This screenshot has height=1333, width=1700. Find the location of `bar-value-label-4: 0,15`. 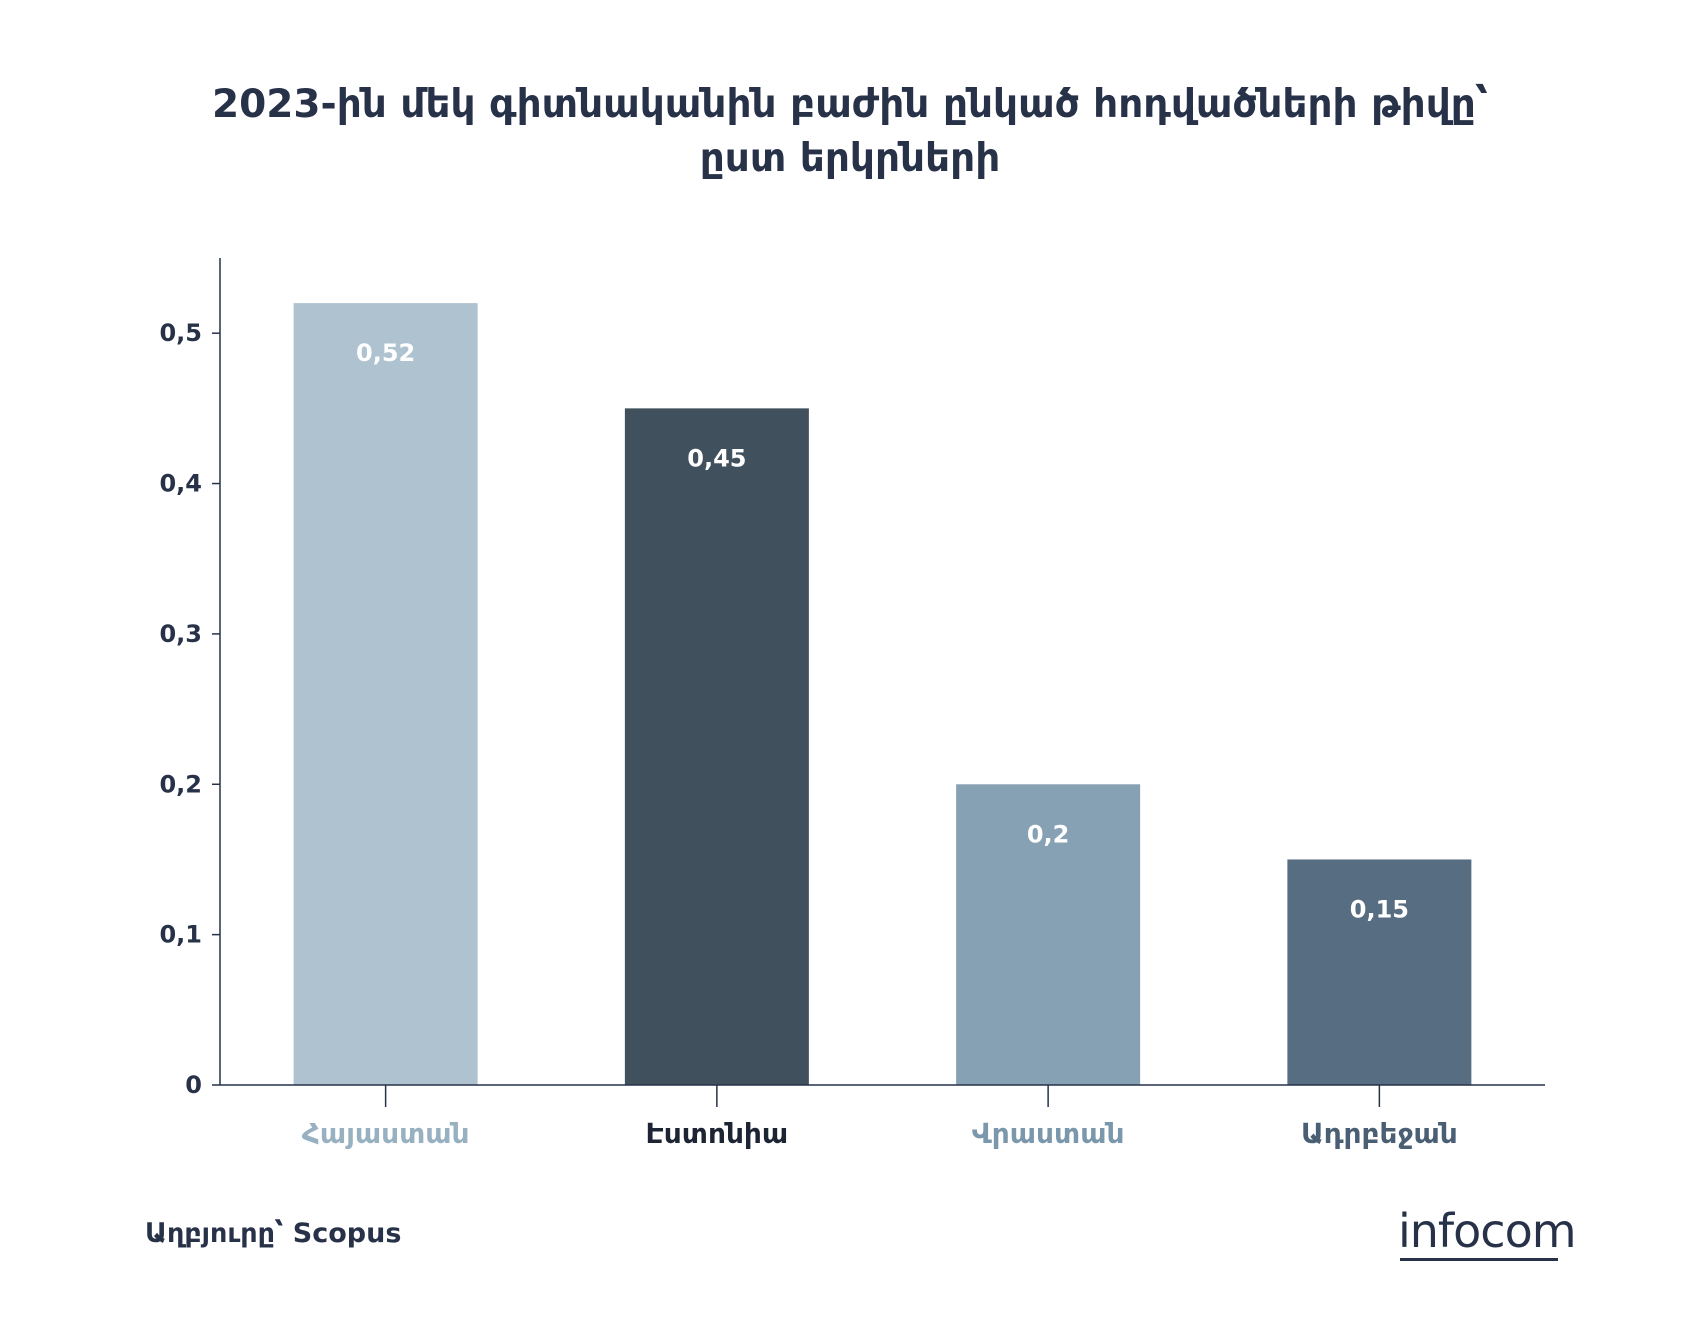

bar-value-label-4: 0,15 is located at coordinates (1379, 909).